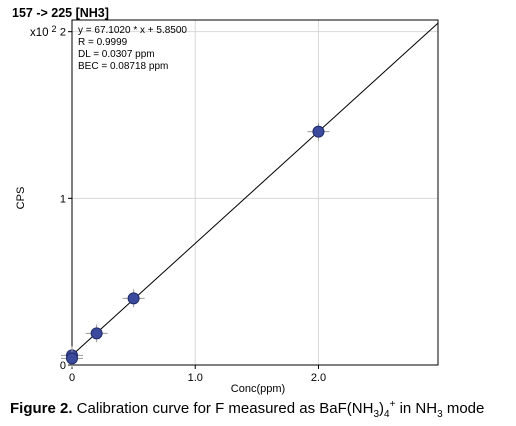 This screenshot has height=426, width=516. I want to click on chart-header: 157 -> 225 [NH3], so click(60, 13).